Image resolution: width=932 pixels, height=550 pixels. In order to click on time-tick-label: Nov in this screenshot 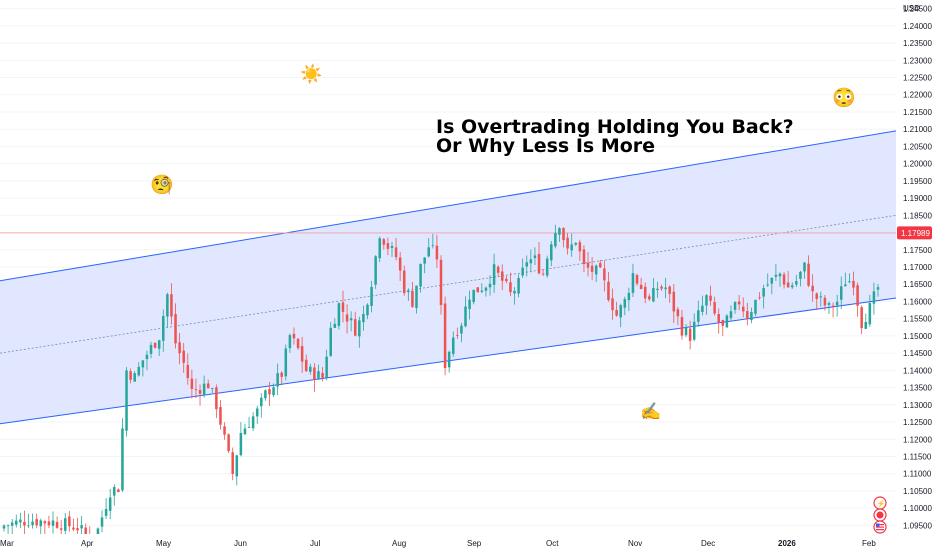, I will do `click(635, 543)`.